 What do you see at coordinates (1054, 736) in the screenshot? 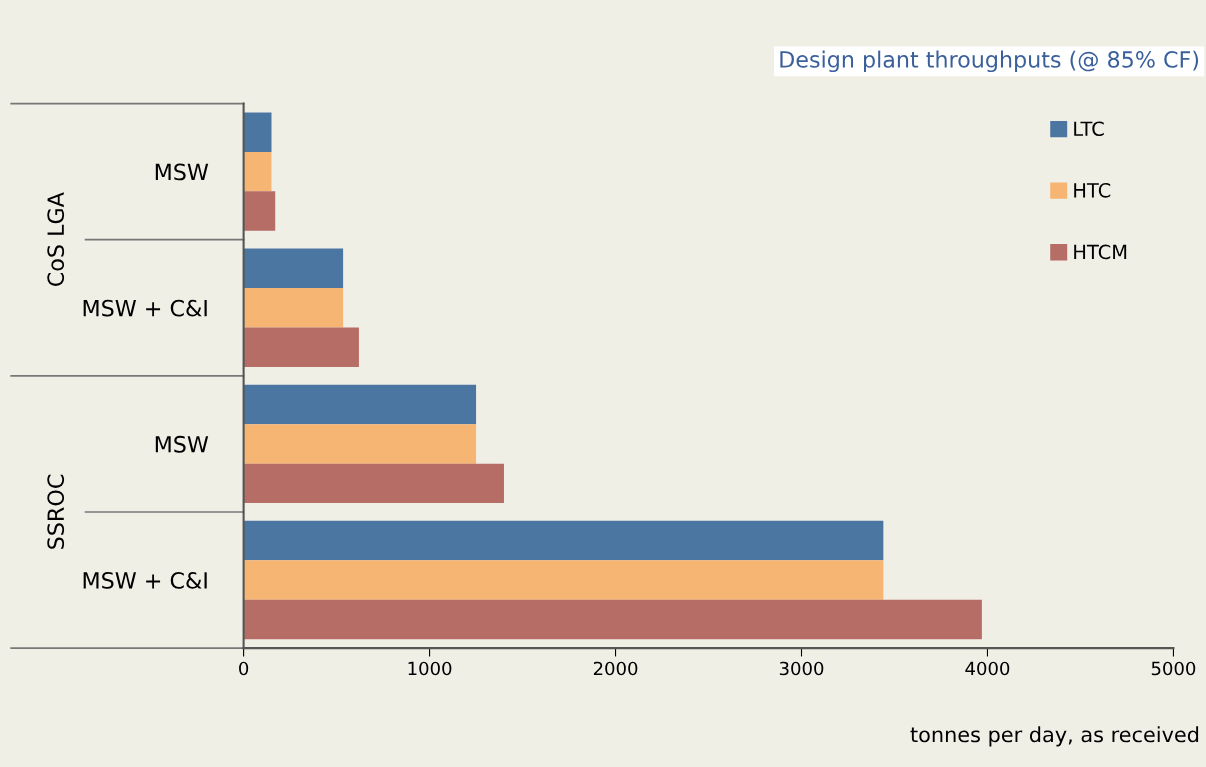
I see `x-axis-title: tonnes per day, as received` at bounding box center [1054, 736].